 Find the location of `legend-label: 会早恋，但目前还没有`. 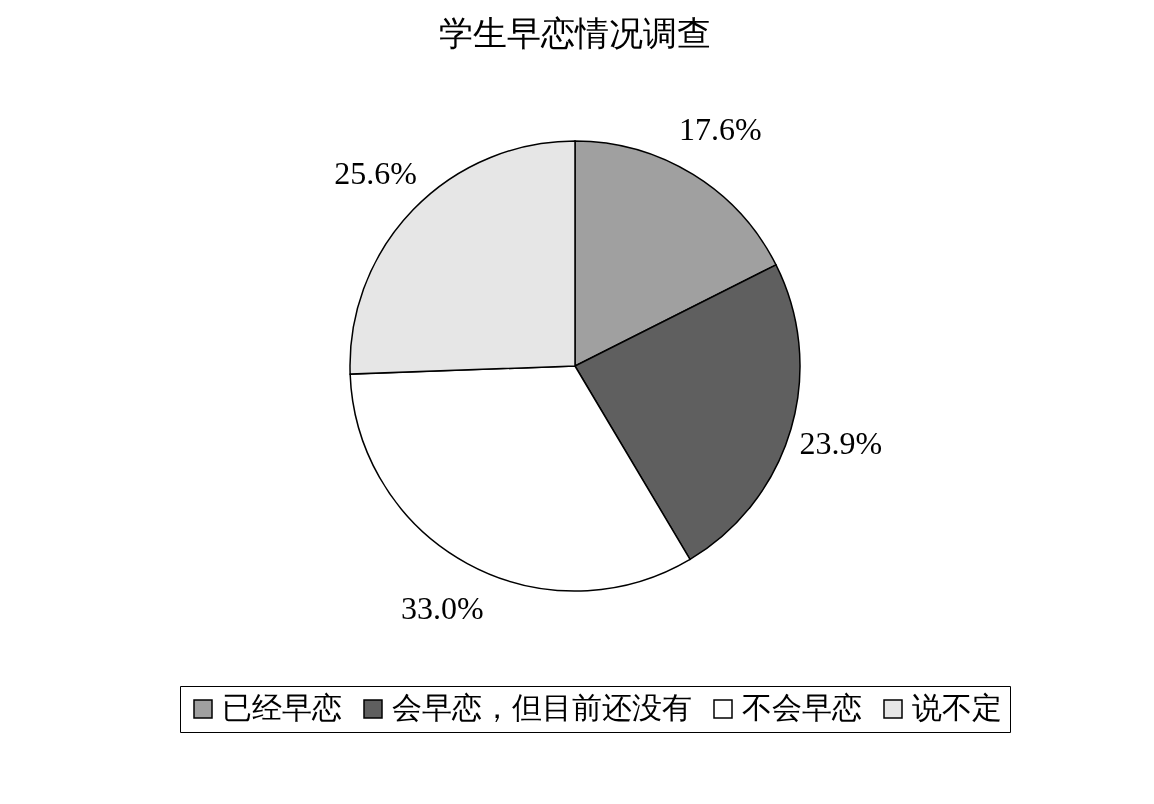

legend-label: 会早恋，但目前还没有 is located at coordinates (542, 707).